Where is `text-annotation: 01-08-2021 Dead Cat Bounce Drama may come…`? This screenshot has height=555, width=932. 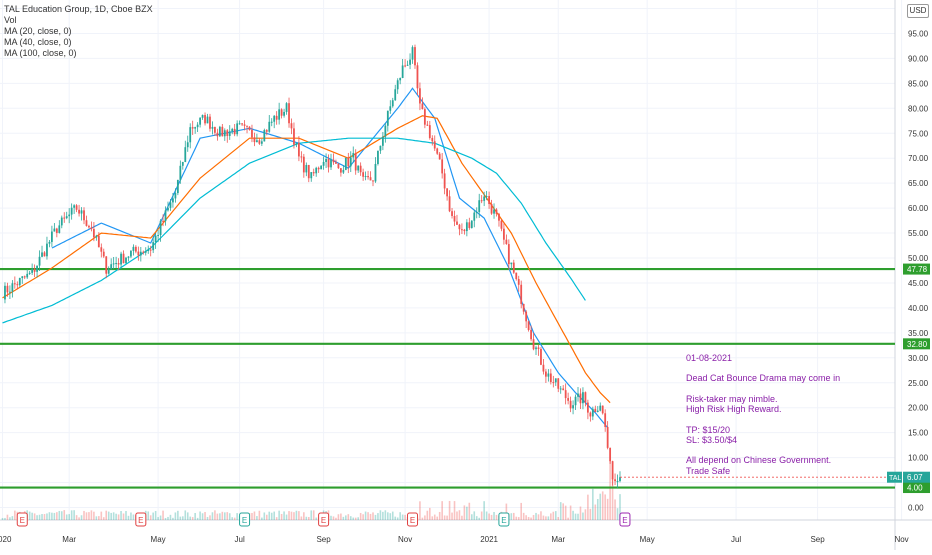 text-annotation: 01-08-2021 Dead Cat Bounce Drama may come… is located at coordinates (763, 414).